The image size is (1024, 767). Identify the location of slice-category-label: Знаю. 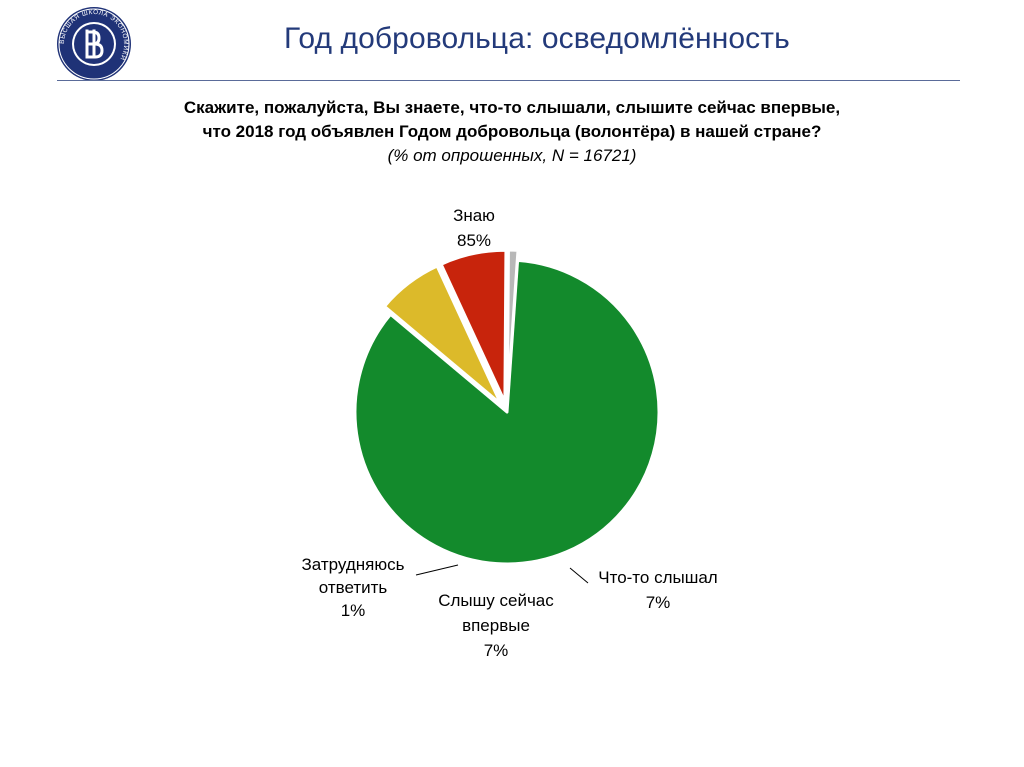
(474, 215).